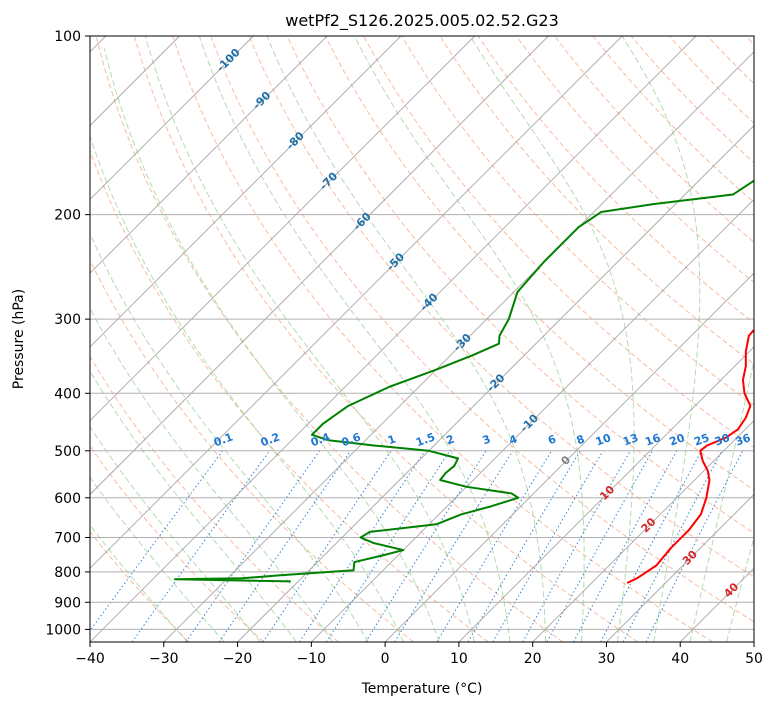 This screenshot has height=708, width=775. Describe the element at coordinates (459, 659) in the screenshot. I see `x-tick-label: 10` at that location.